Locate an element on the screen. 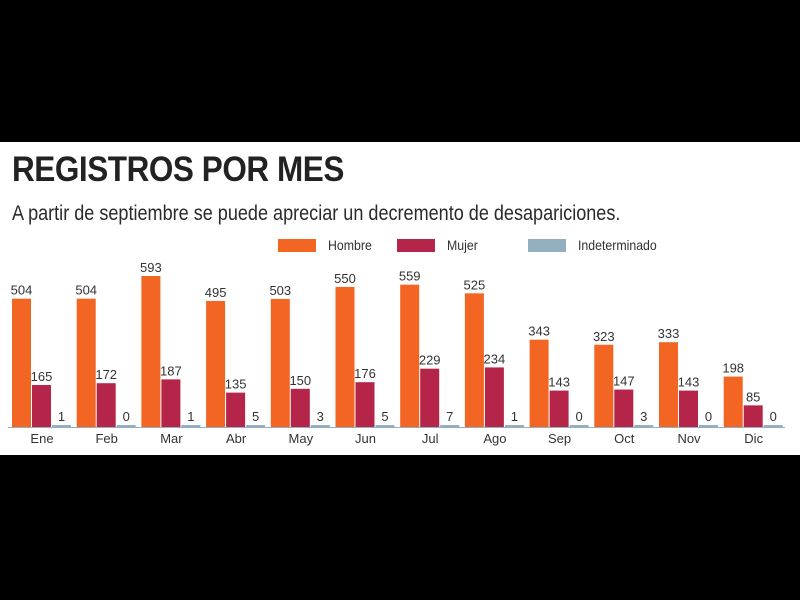 The width and height of the screenshot is (800, 600). bar-indeterminado-feb is located at coordinates (126, 426).